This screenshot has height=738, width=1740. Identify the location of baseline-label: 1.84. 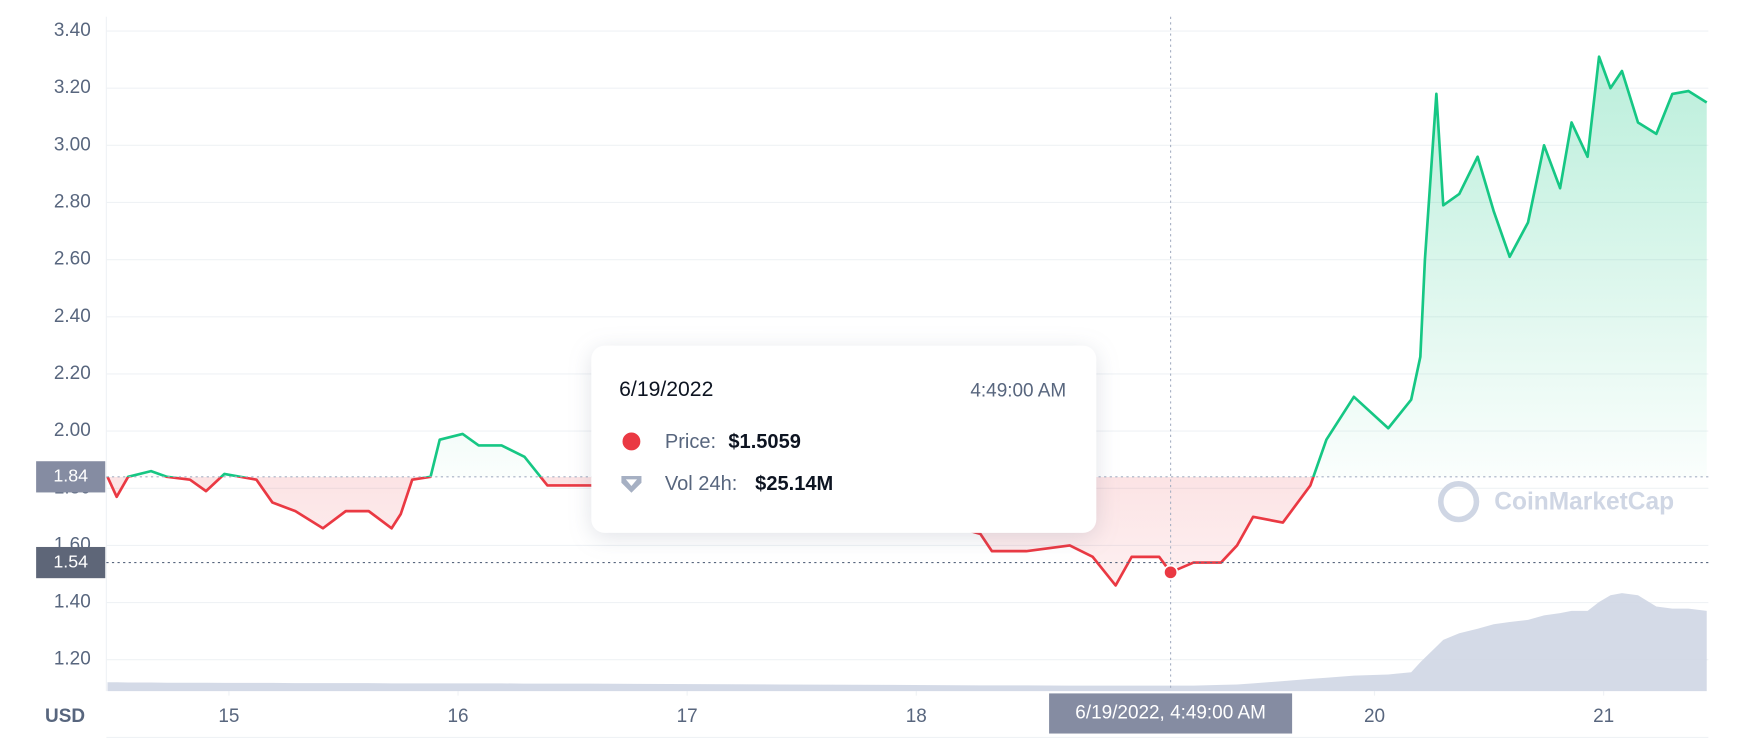
(70, 476).